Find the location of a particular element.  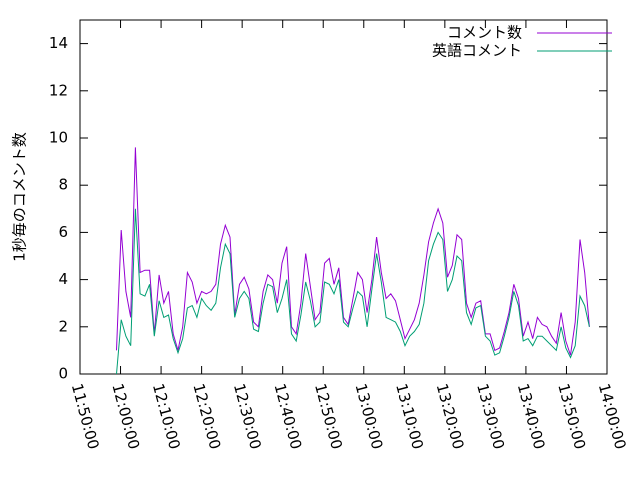

x-tick-label: 12:50:00 is located at coordinates (328, 417).